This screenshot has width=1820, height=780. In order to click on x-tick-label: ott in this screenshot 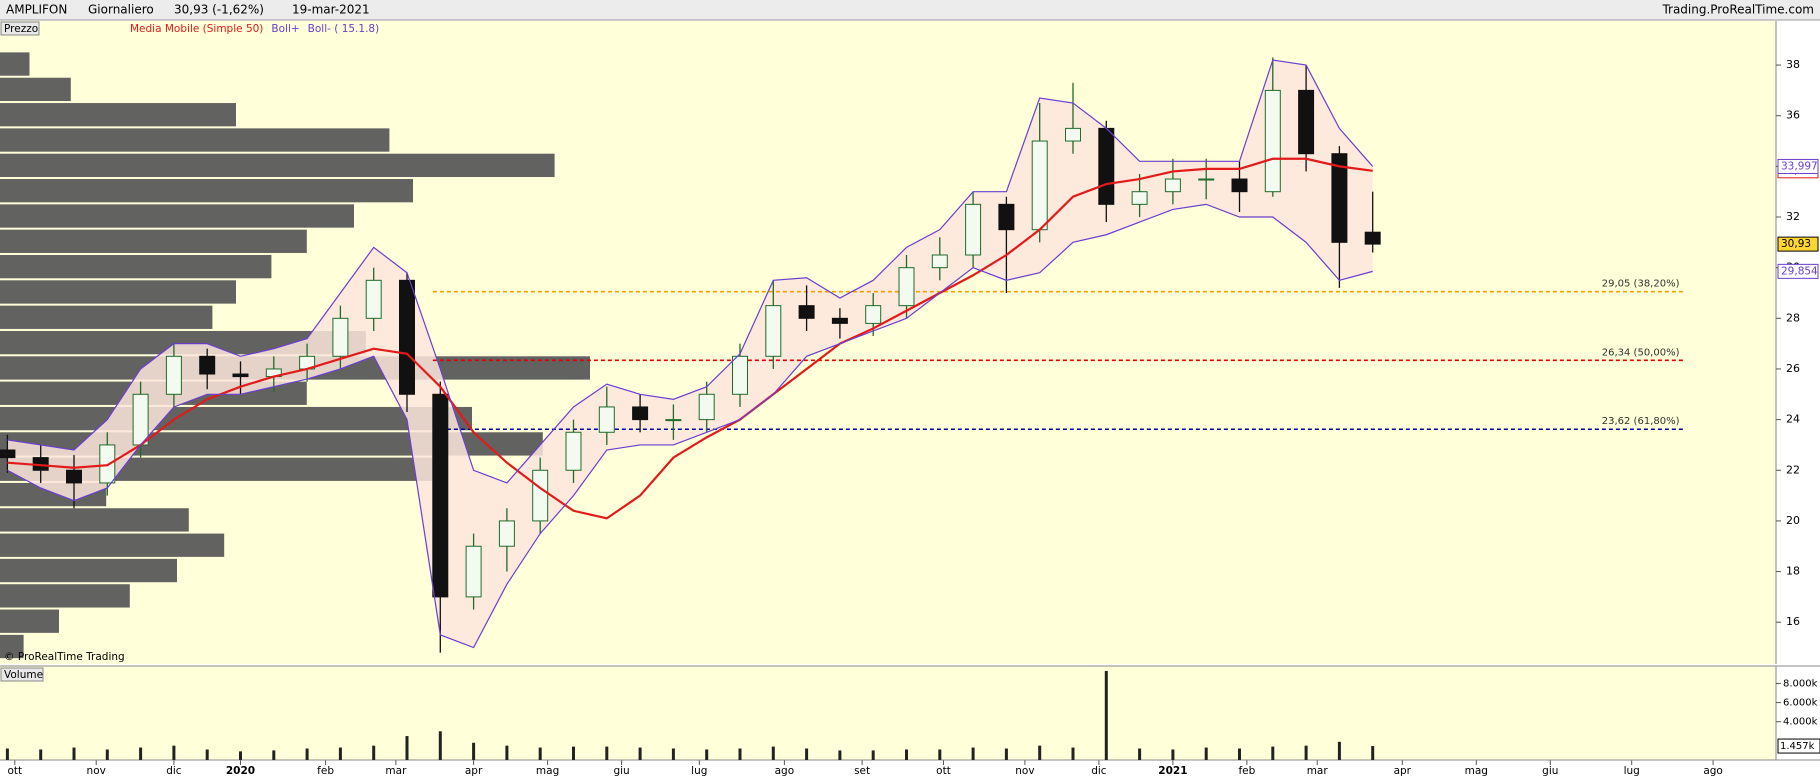, I will do `click(14, 771)`.